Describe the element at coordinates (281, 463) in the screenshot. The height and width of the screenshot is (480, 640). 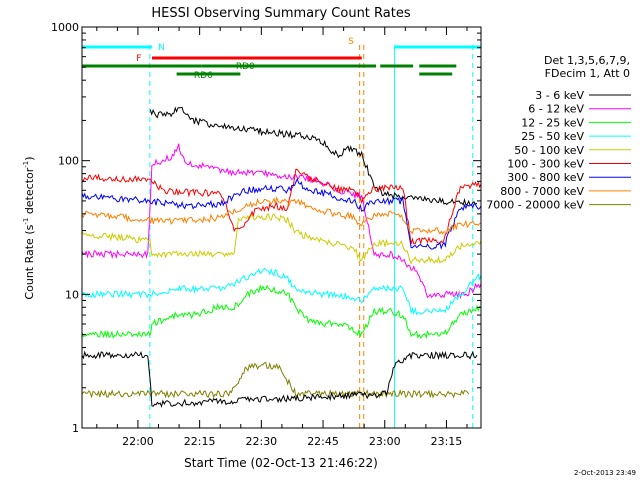
I see `x-axis-label: Start Time (02-Oct-13 21:46:22)` at that location.